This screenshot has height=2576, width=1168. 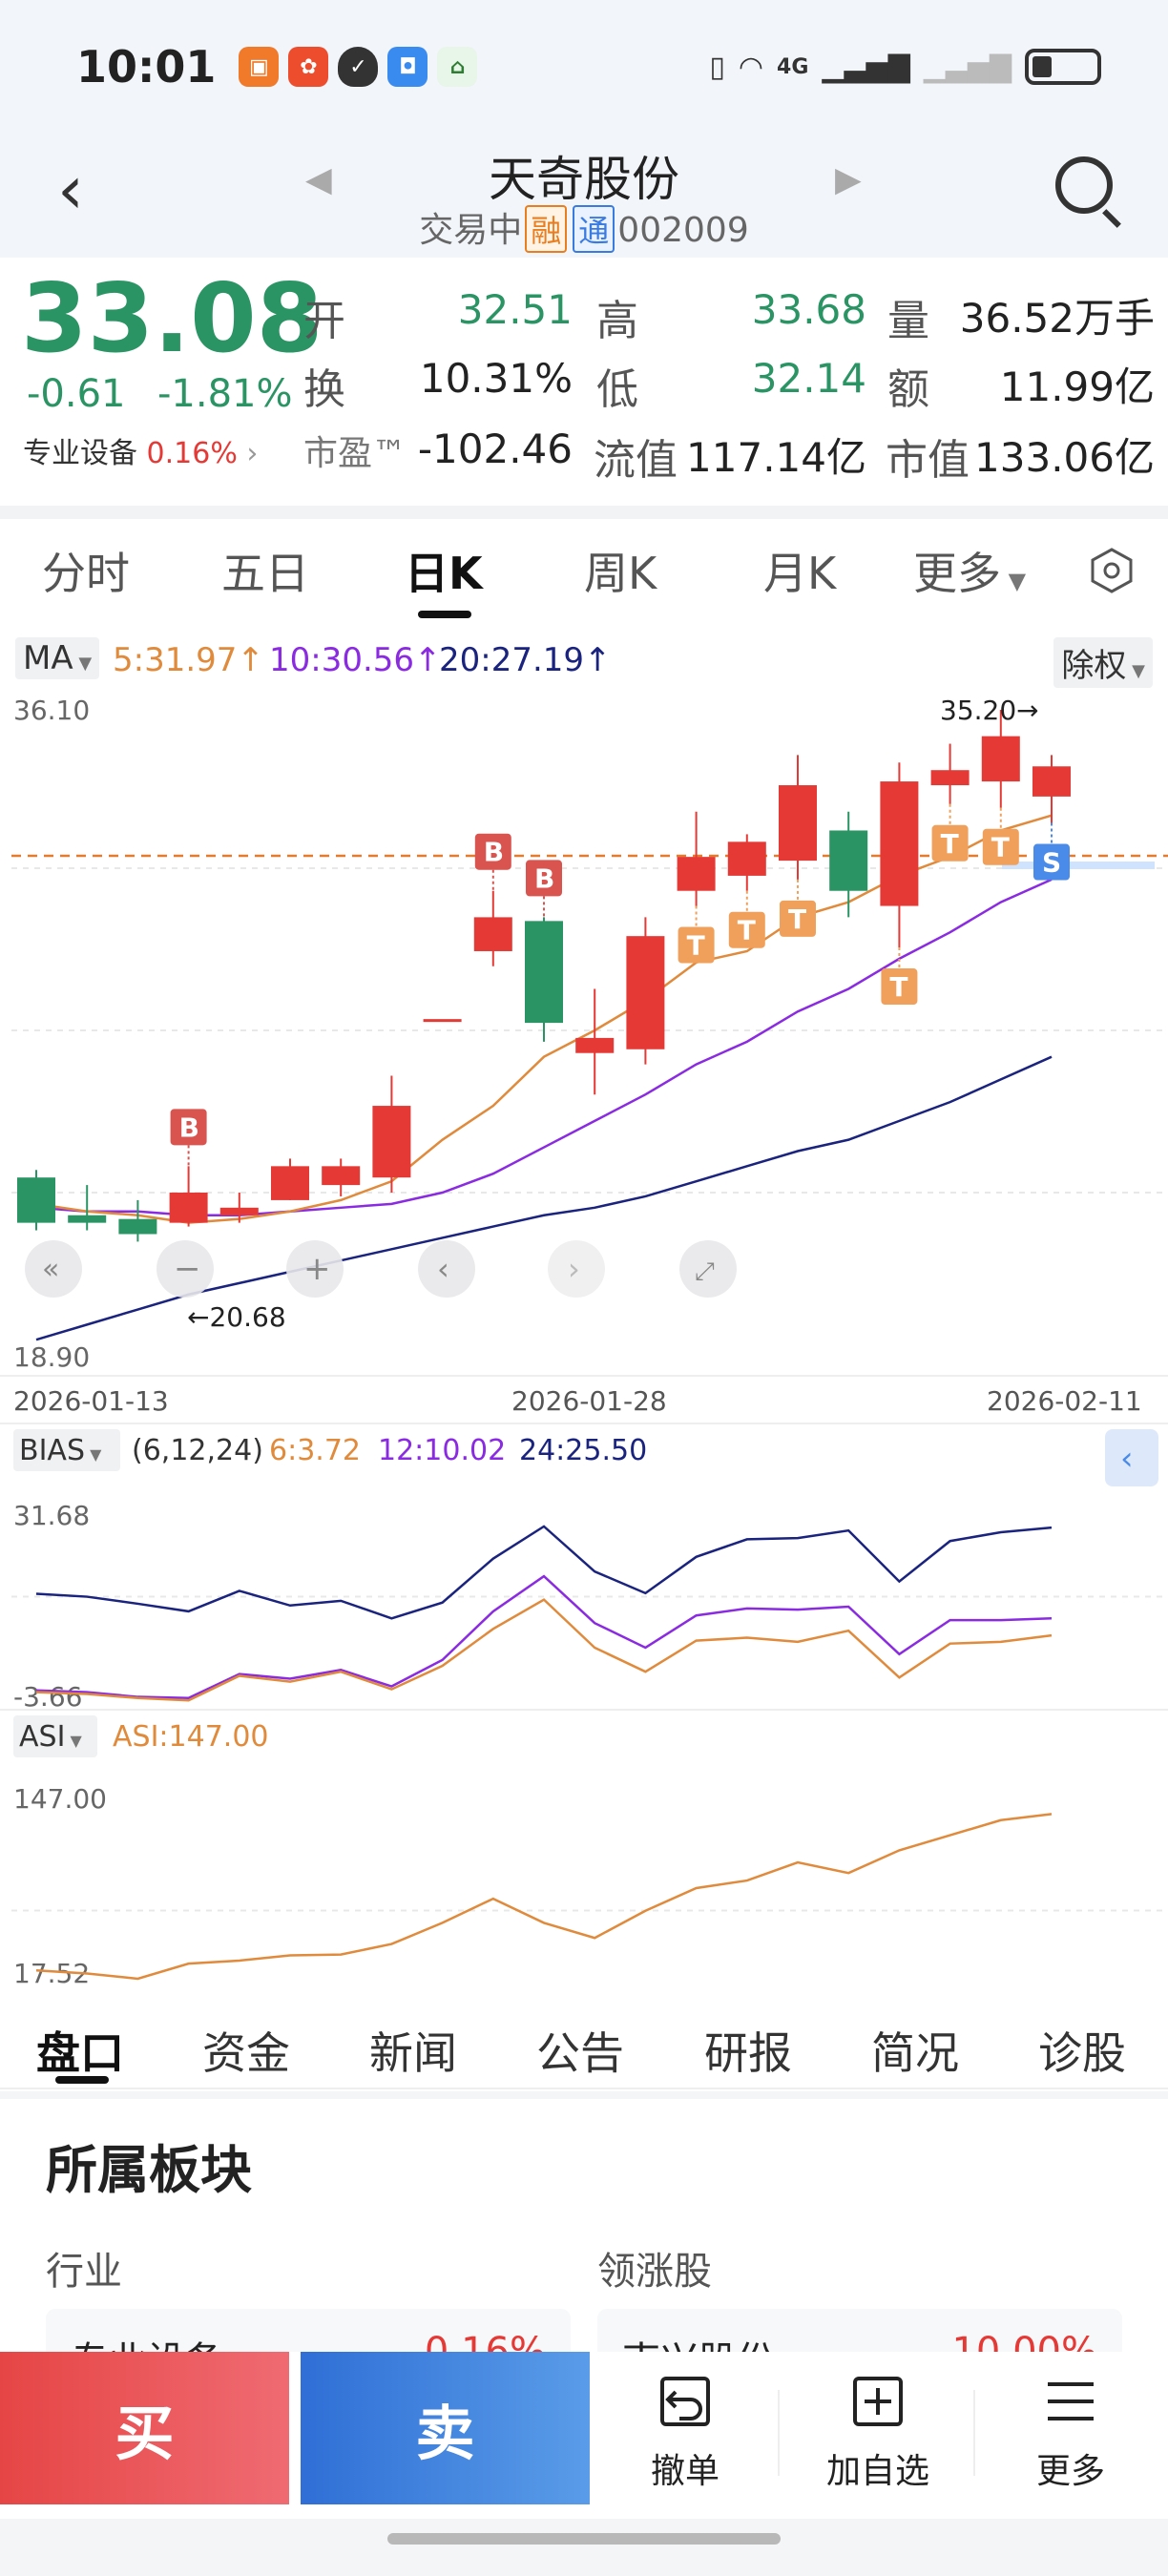 What do you see at coordinates (793, 66) in the screenshot?
I see `network-type: 4G` at bounding box center [793, 66].